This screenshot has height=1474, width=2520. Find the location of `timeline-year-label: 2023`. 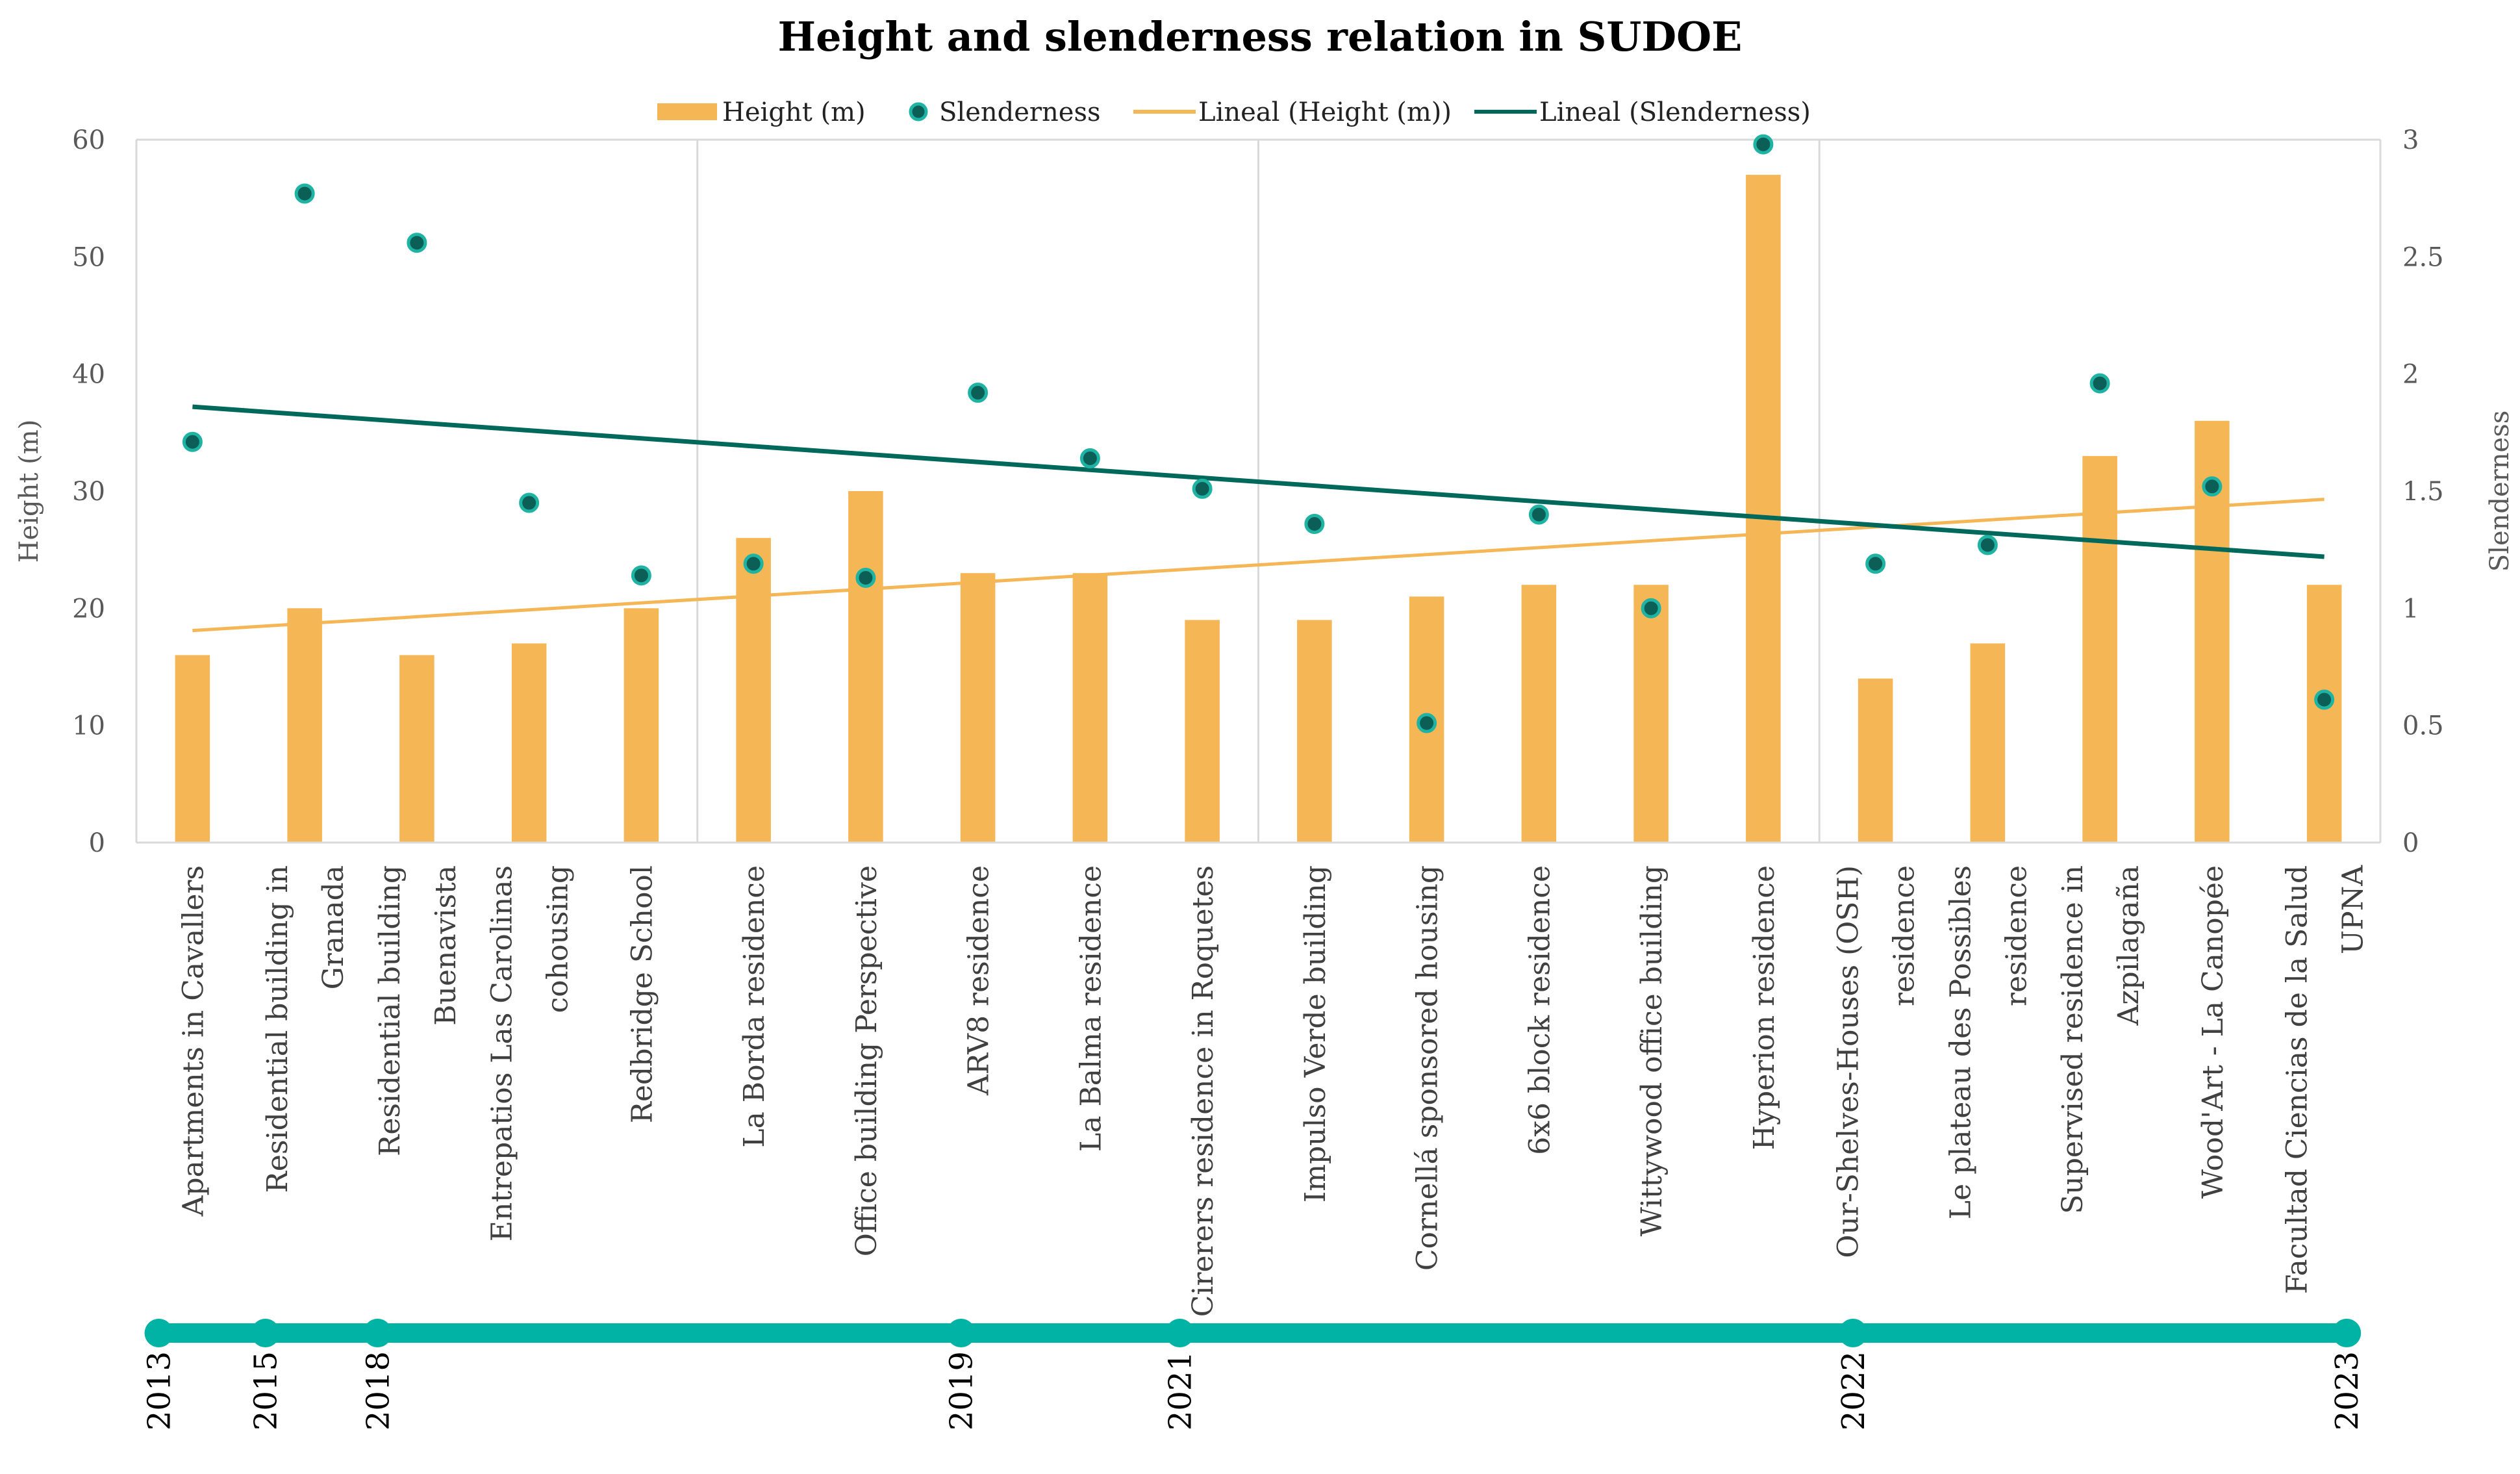

timeline-year-label: 2023 is located at coordinates (2347, 1390).